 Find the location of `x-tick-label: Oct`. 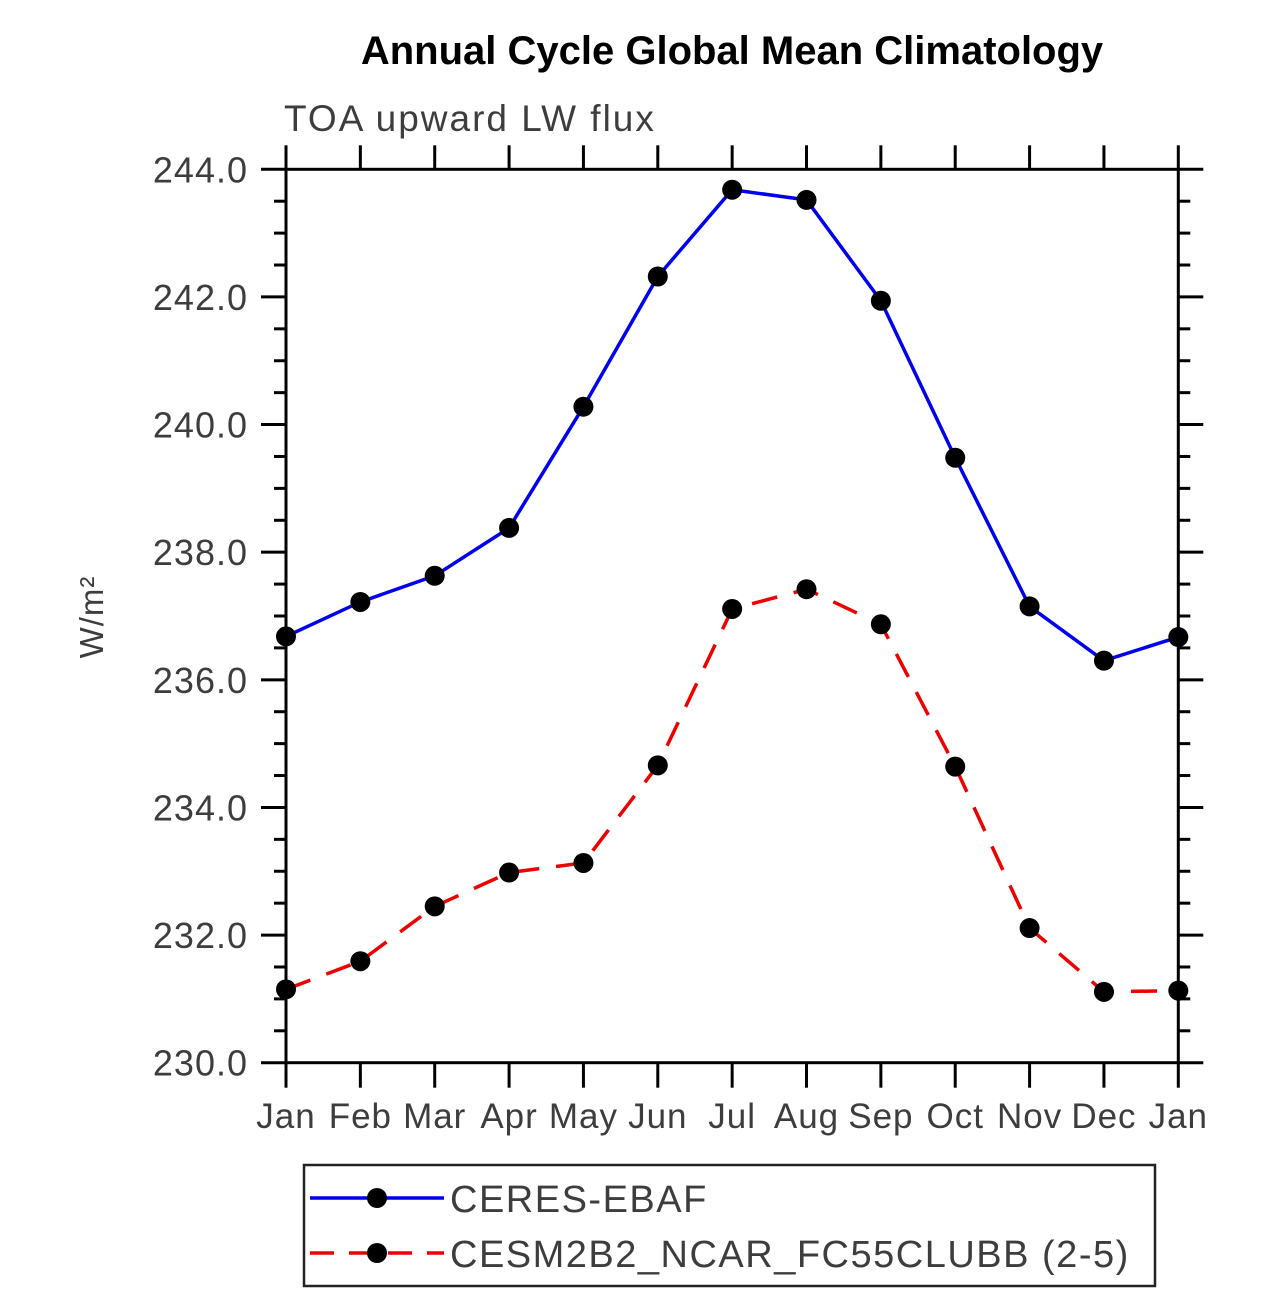

x-tick-label: Oct is located at coordinates (954, 1116).